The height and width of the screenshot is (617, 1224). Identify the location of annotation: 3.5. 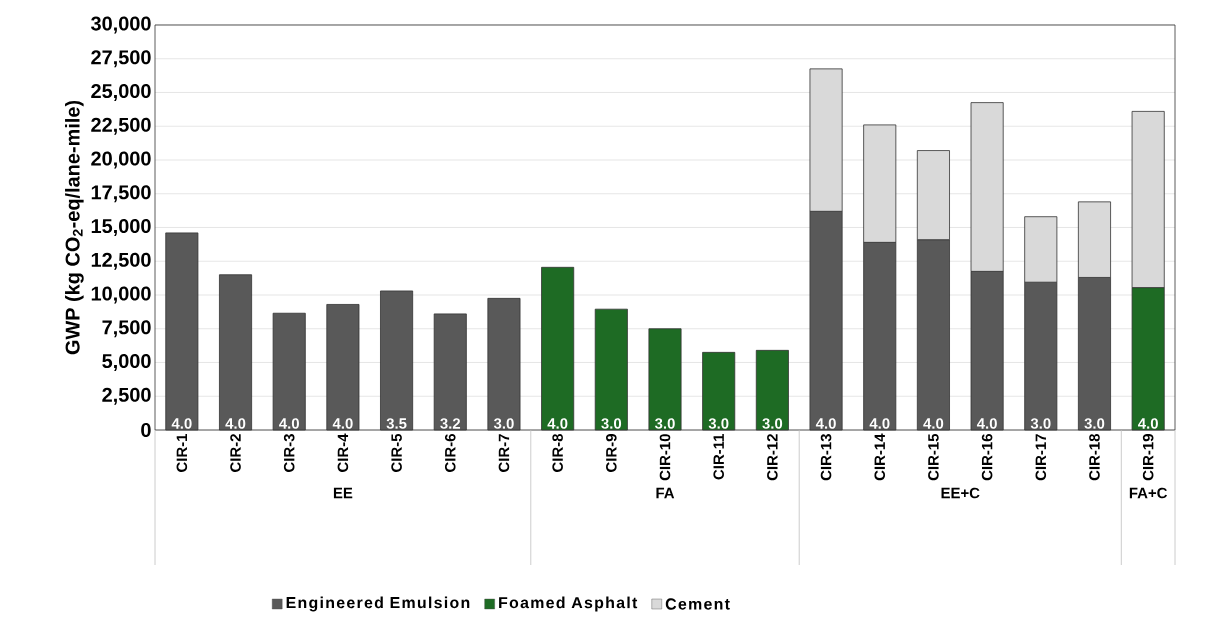
(396, 423).